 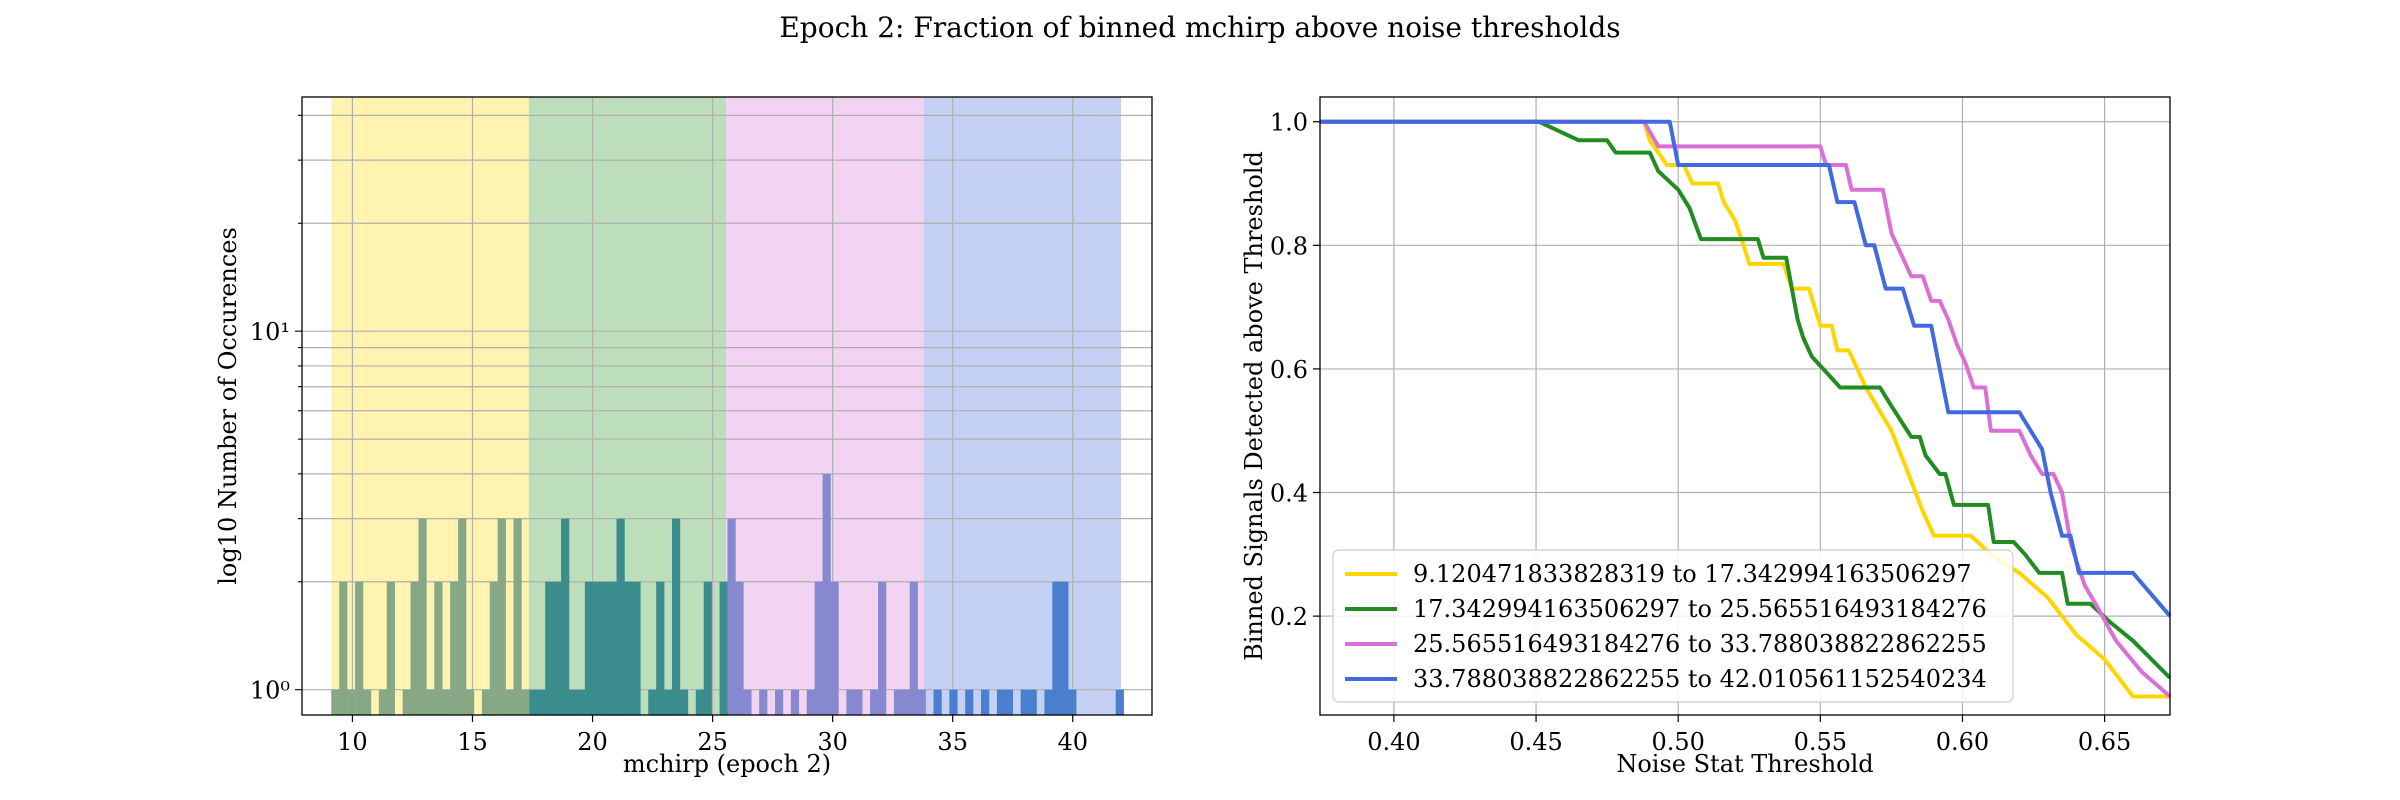 What do you see at coordinates (832, 742) in the screenshot?
I see `x-tick-label: 30` at bounding box center [832, 742].